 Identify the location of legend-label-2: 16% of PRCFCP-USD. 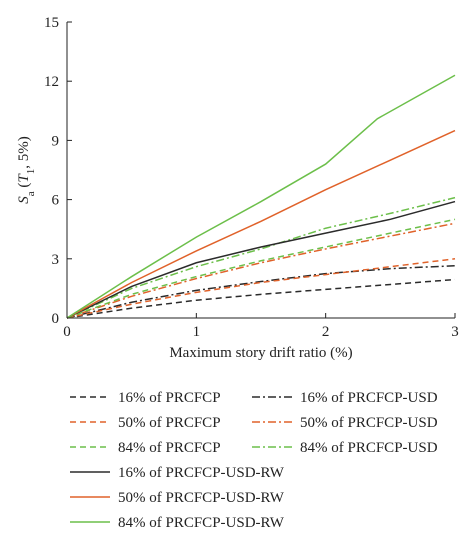
(369, 398).